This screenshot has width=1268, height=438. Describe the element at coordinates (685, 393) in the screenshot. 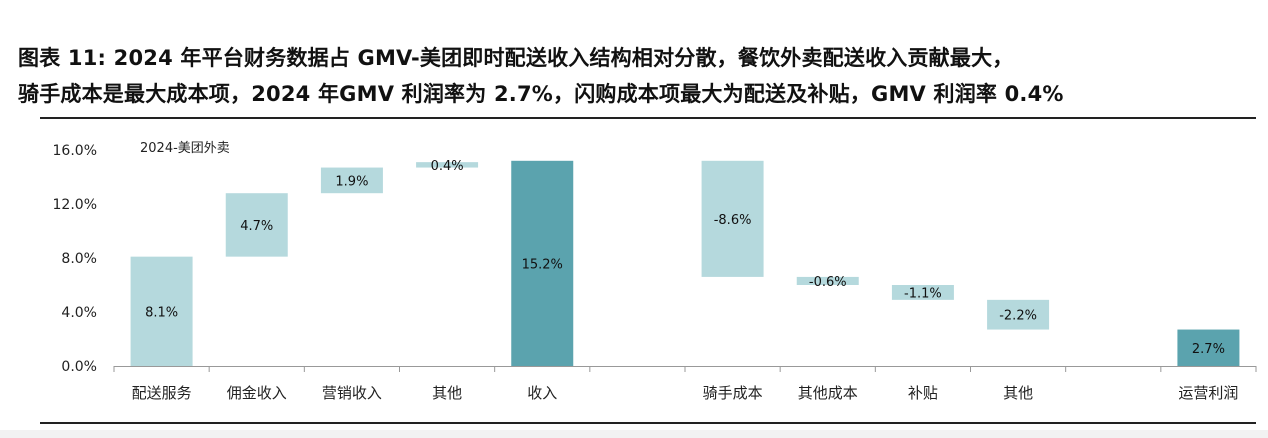

I see `x-axis-labels: 配送服务 佣金收入 营销收入 其他 收入 骑手成本 其他成本 补贴 其他 运营利润` at that location.